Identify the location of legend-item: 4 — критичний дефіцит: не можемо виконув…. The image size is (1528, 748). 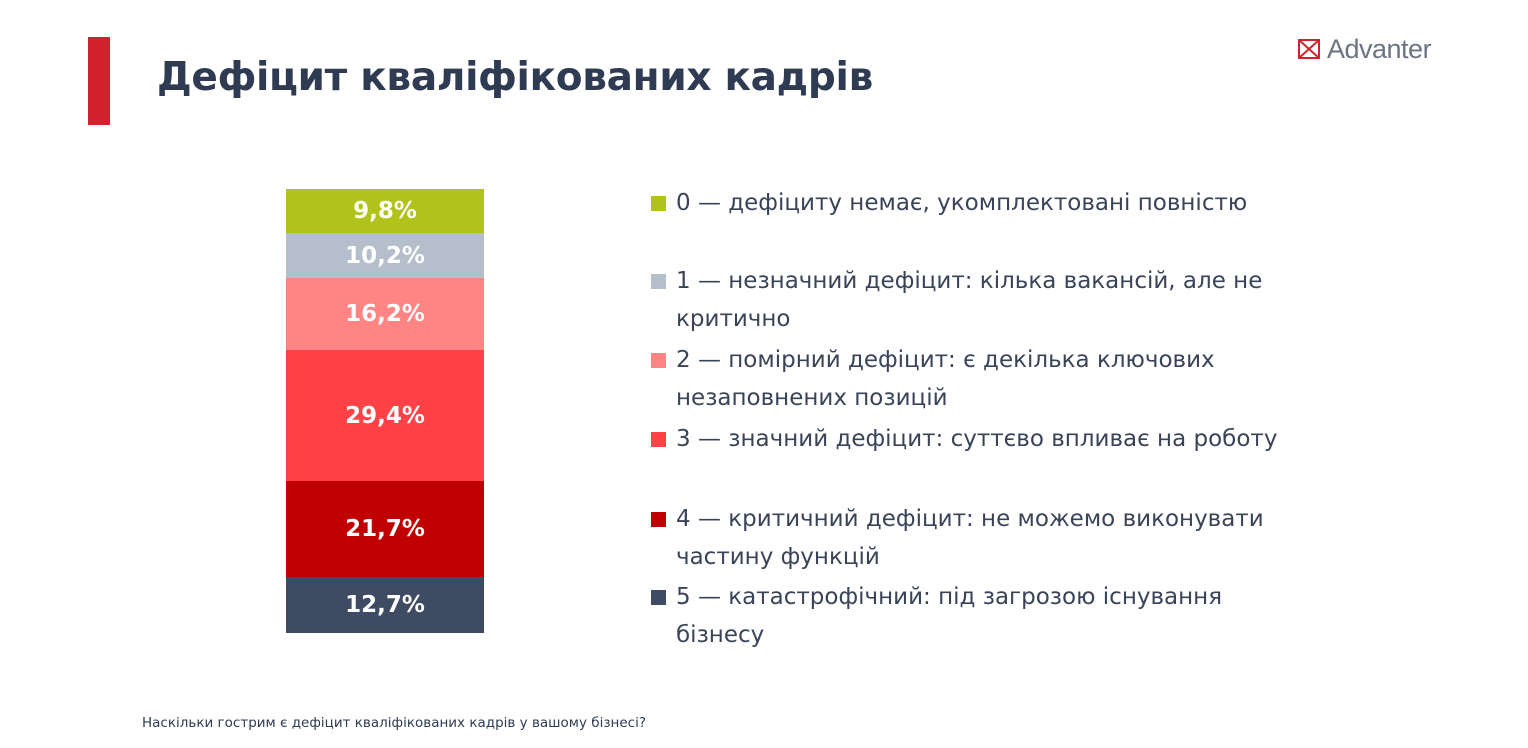
(971, 538).